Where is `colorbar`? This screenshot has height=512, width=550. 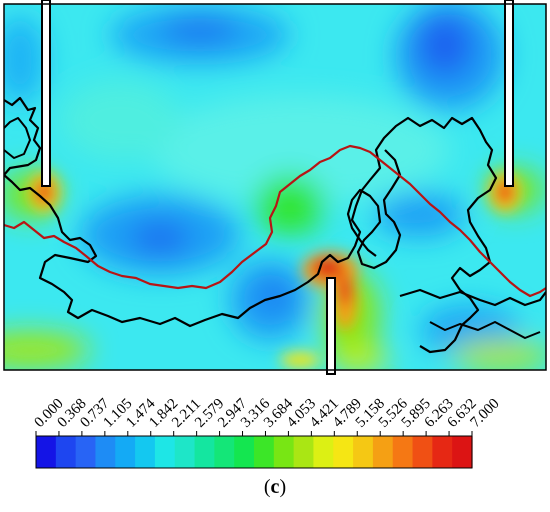 colorbar is located at coordinates (254, 452).